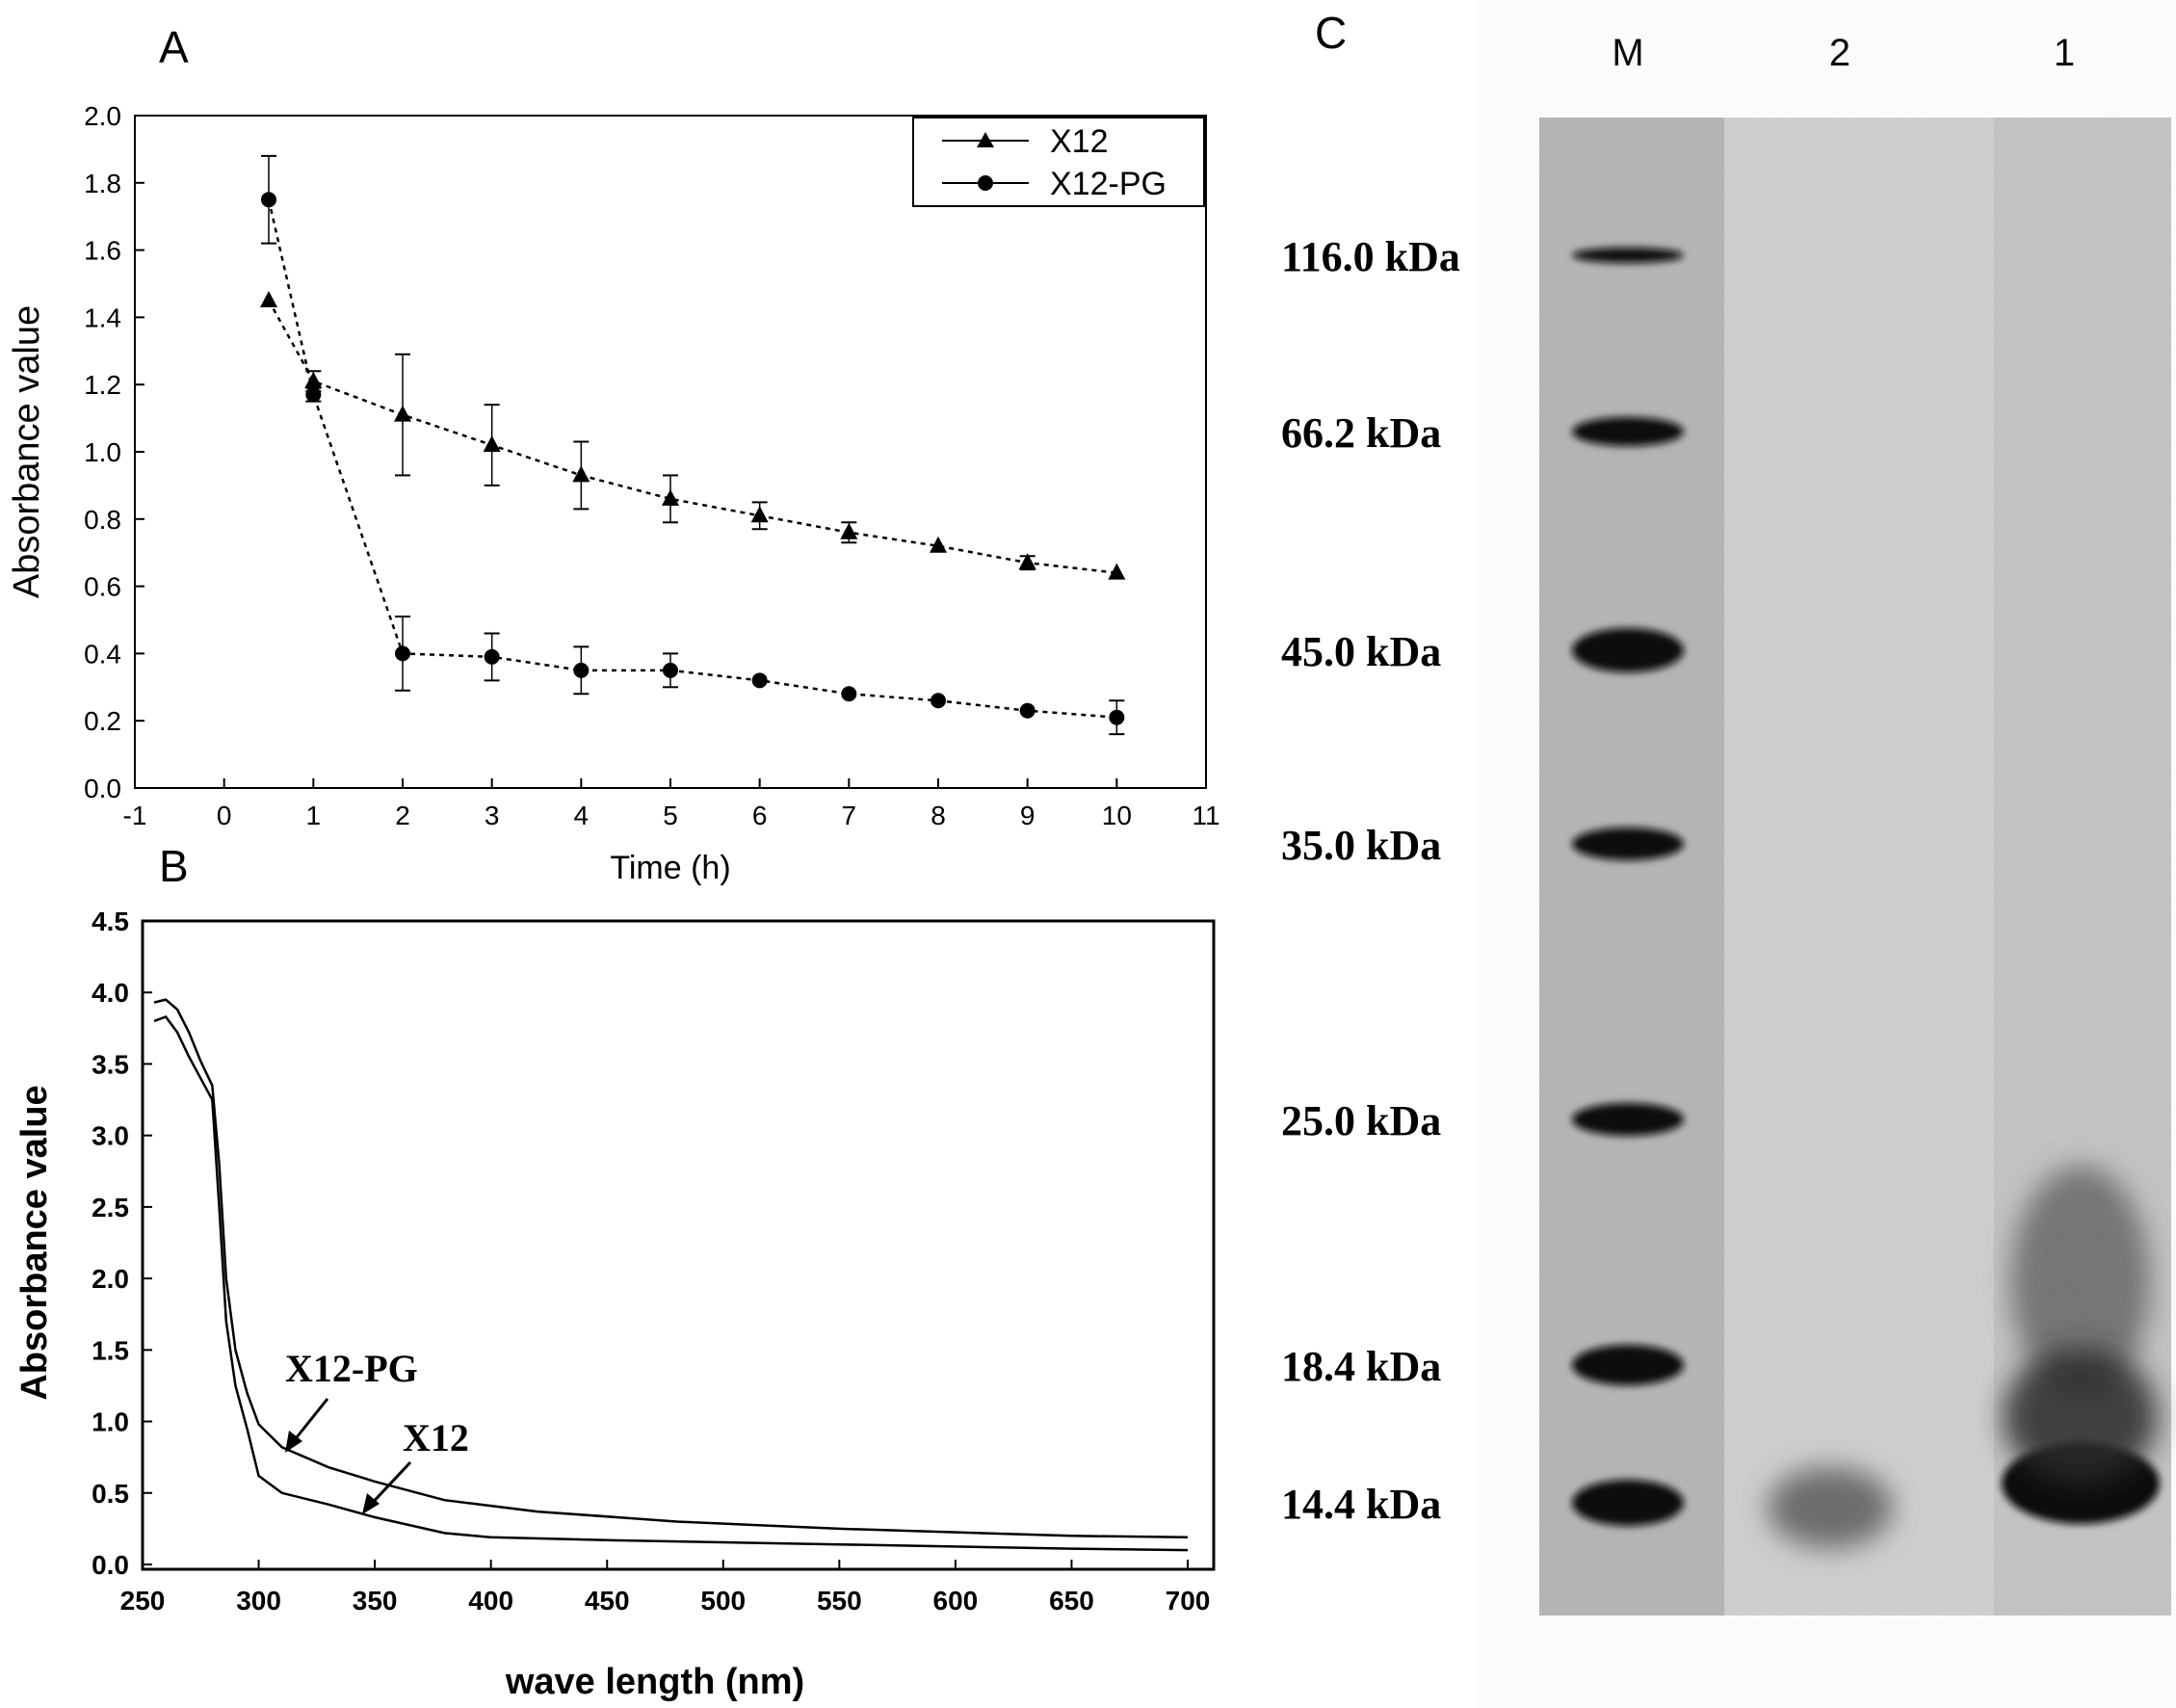  What do you see at coordinates (1108, 184) in the screenshot?
I see `legend-x12pg-label: X12-PG` at bounding box center [1108, 184].